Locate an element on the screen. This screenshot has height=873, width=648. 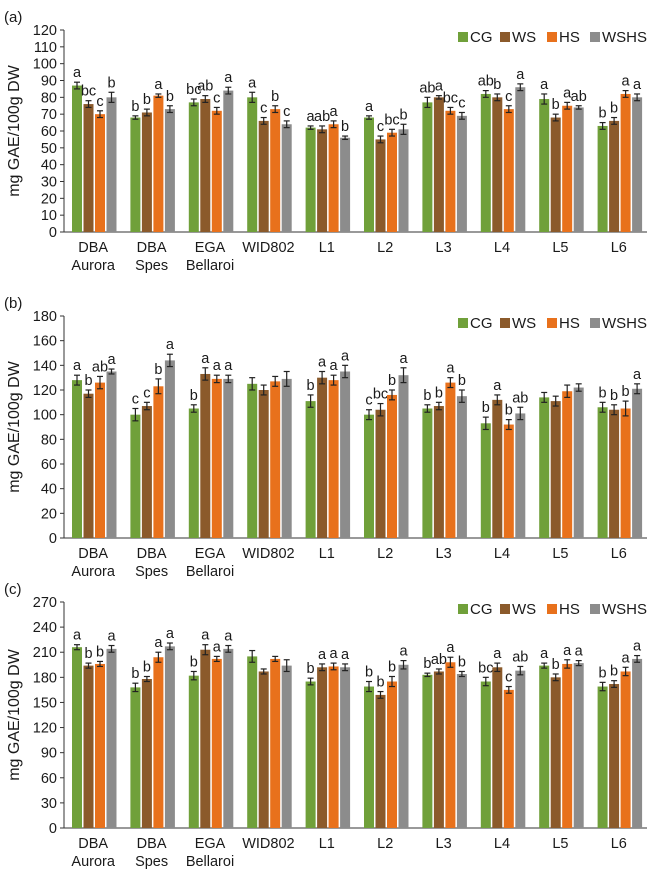
y-tick-label: 140 is located at coordinates (45, 366).